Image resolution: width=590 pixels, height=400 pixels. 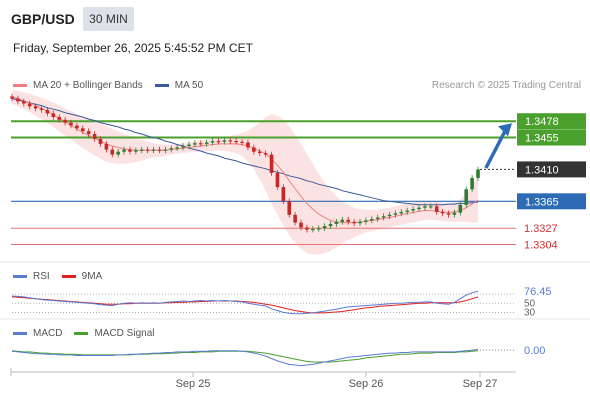 What do you see at coordinates (161, 85) in the screenshot?
I see `ma50-swatch` at bounding box center [161, 85].